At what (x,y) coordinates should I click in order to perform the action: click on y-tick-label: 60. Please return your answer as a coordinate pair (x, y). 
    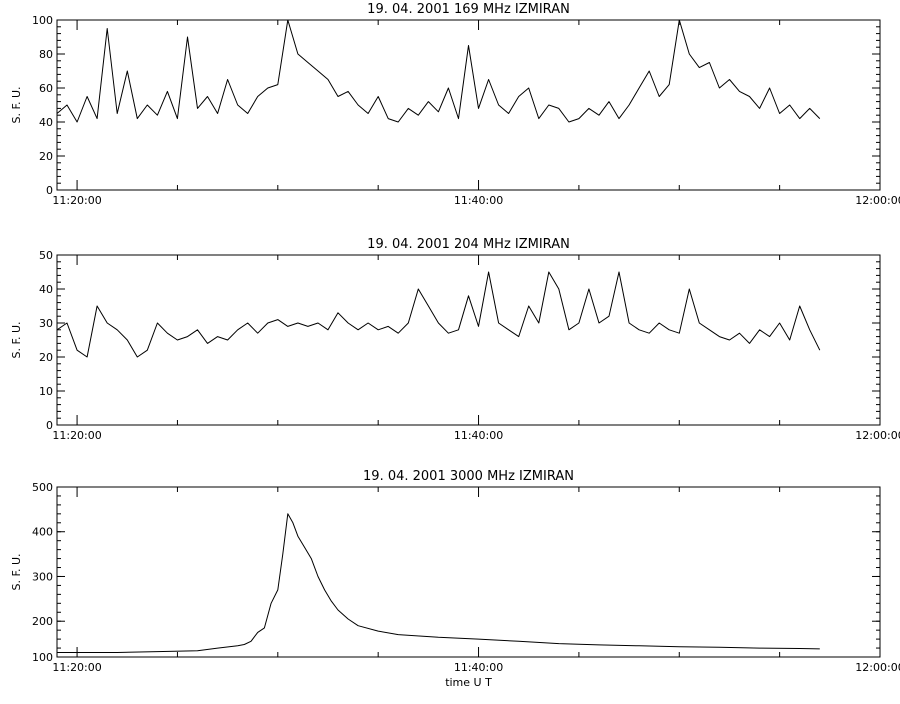
    Looking at the image, I should click on (46, 88).